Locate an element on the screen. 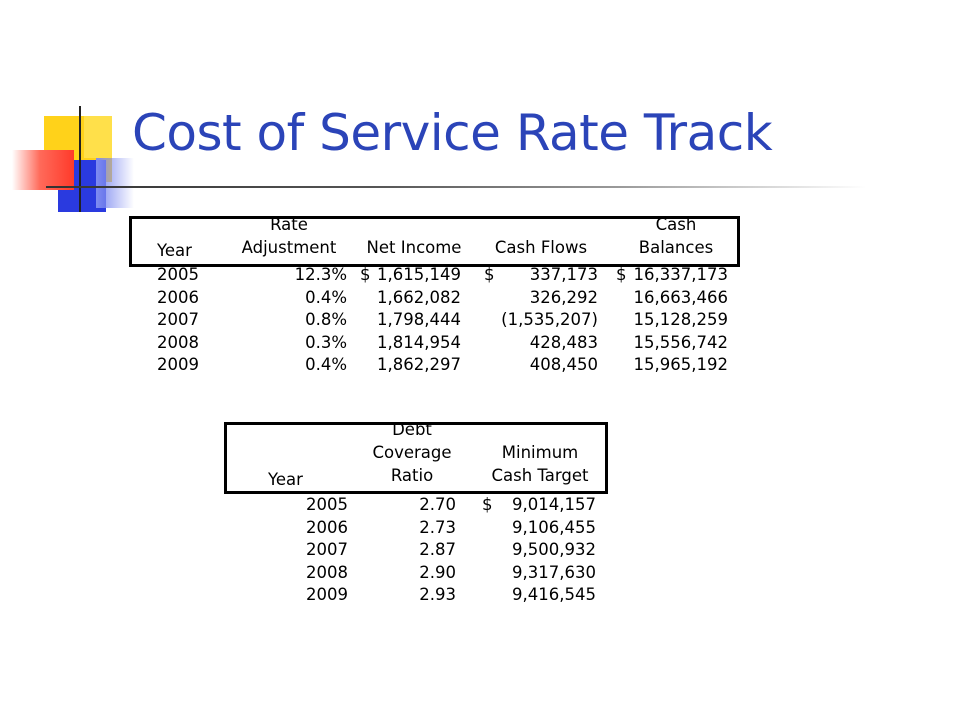 This screenshot has height=720, width=960. table1-cell-rate: 12.3% is located at coordinates (320, 274).